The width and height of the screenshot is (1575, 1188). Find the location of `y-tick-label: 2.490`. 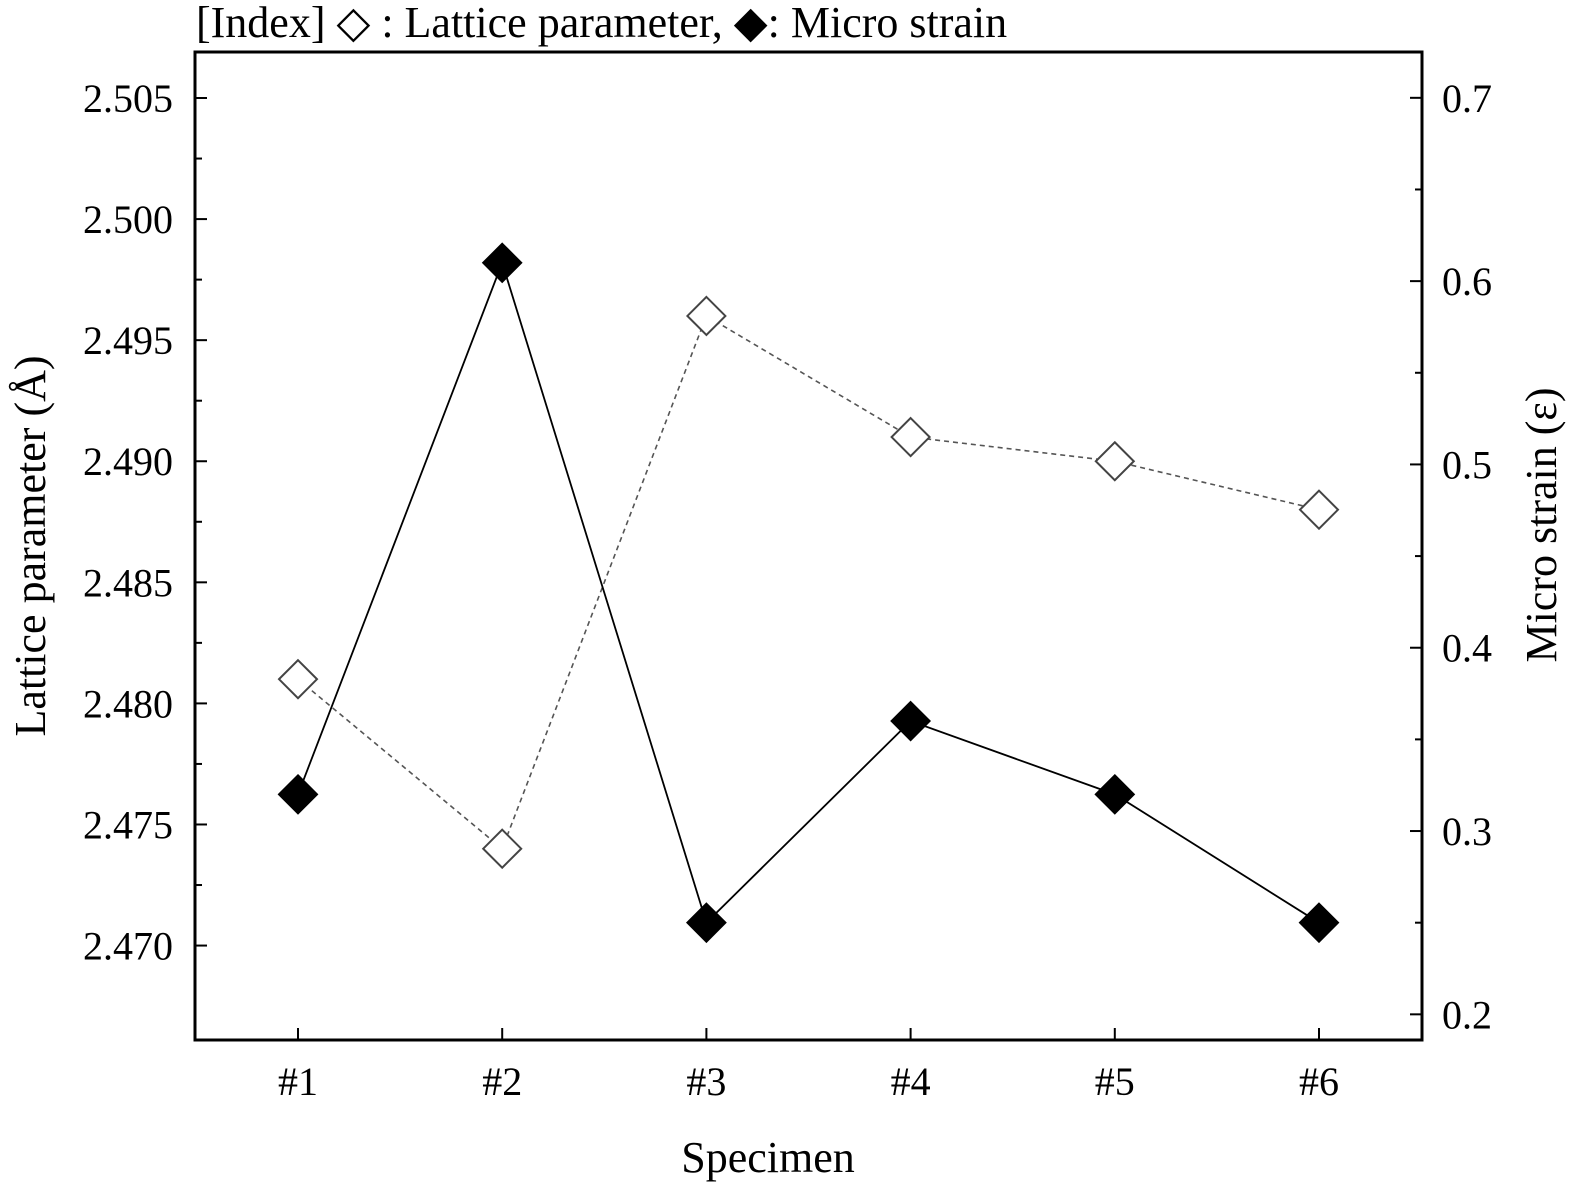

y-tick-label: 2.490 is located at coordinates (128, 461).